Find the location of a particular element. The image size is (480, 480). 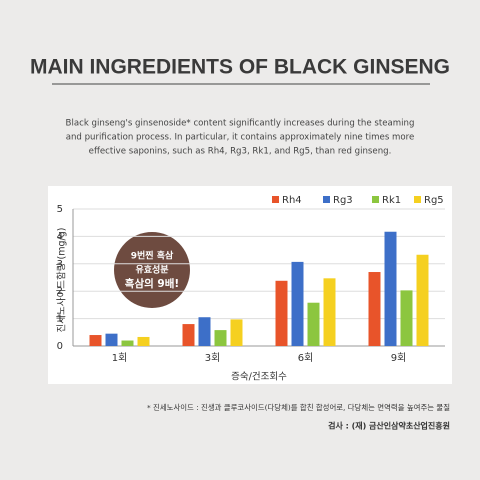

x-tick-label: 9회 is located at coordinates (399, 358).